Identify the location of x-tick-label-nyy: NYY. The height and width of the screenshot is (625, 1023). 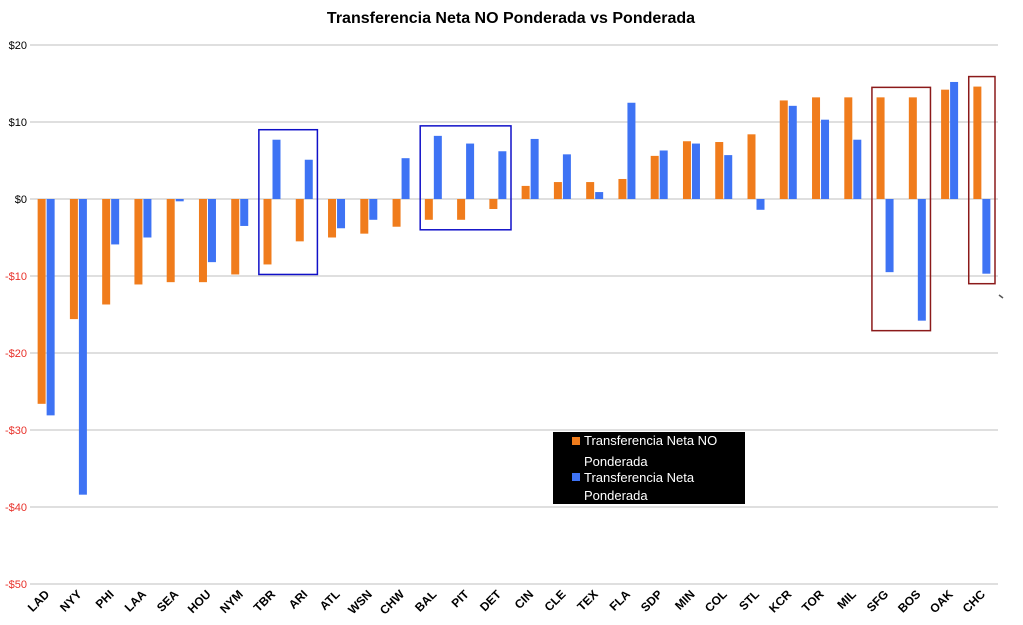
(70, 600).